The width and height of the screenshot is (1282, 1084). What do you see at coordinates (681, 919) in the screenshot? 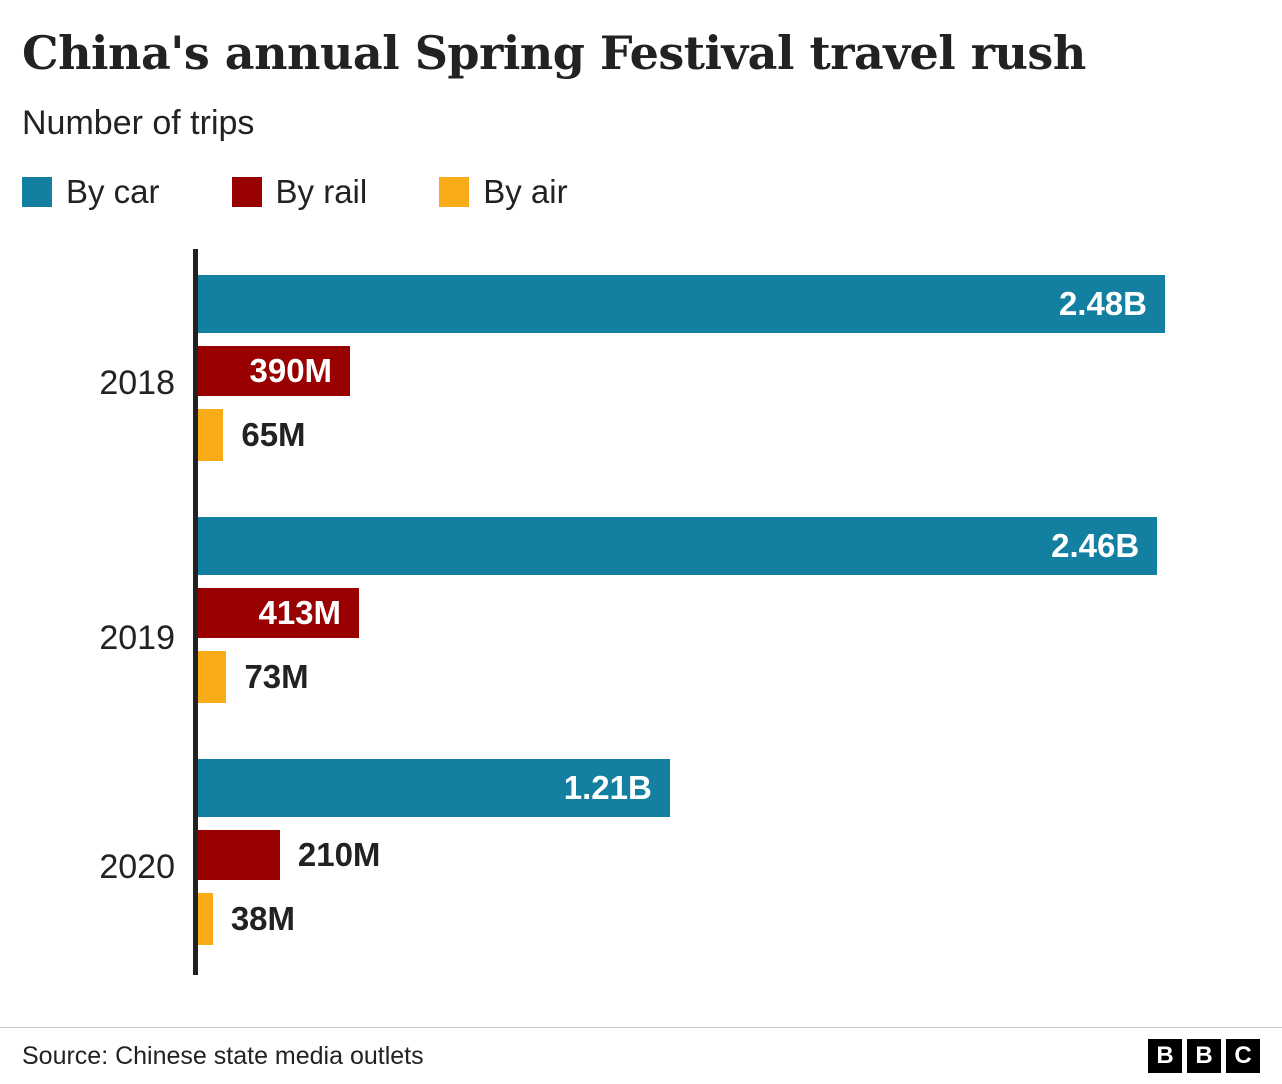
I see `bar-row-by-air-2020: 38M` at bounding box center [681, 919].